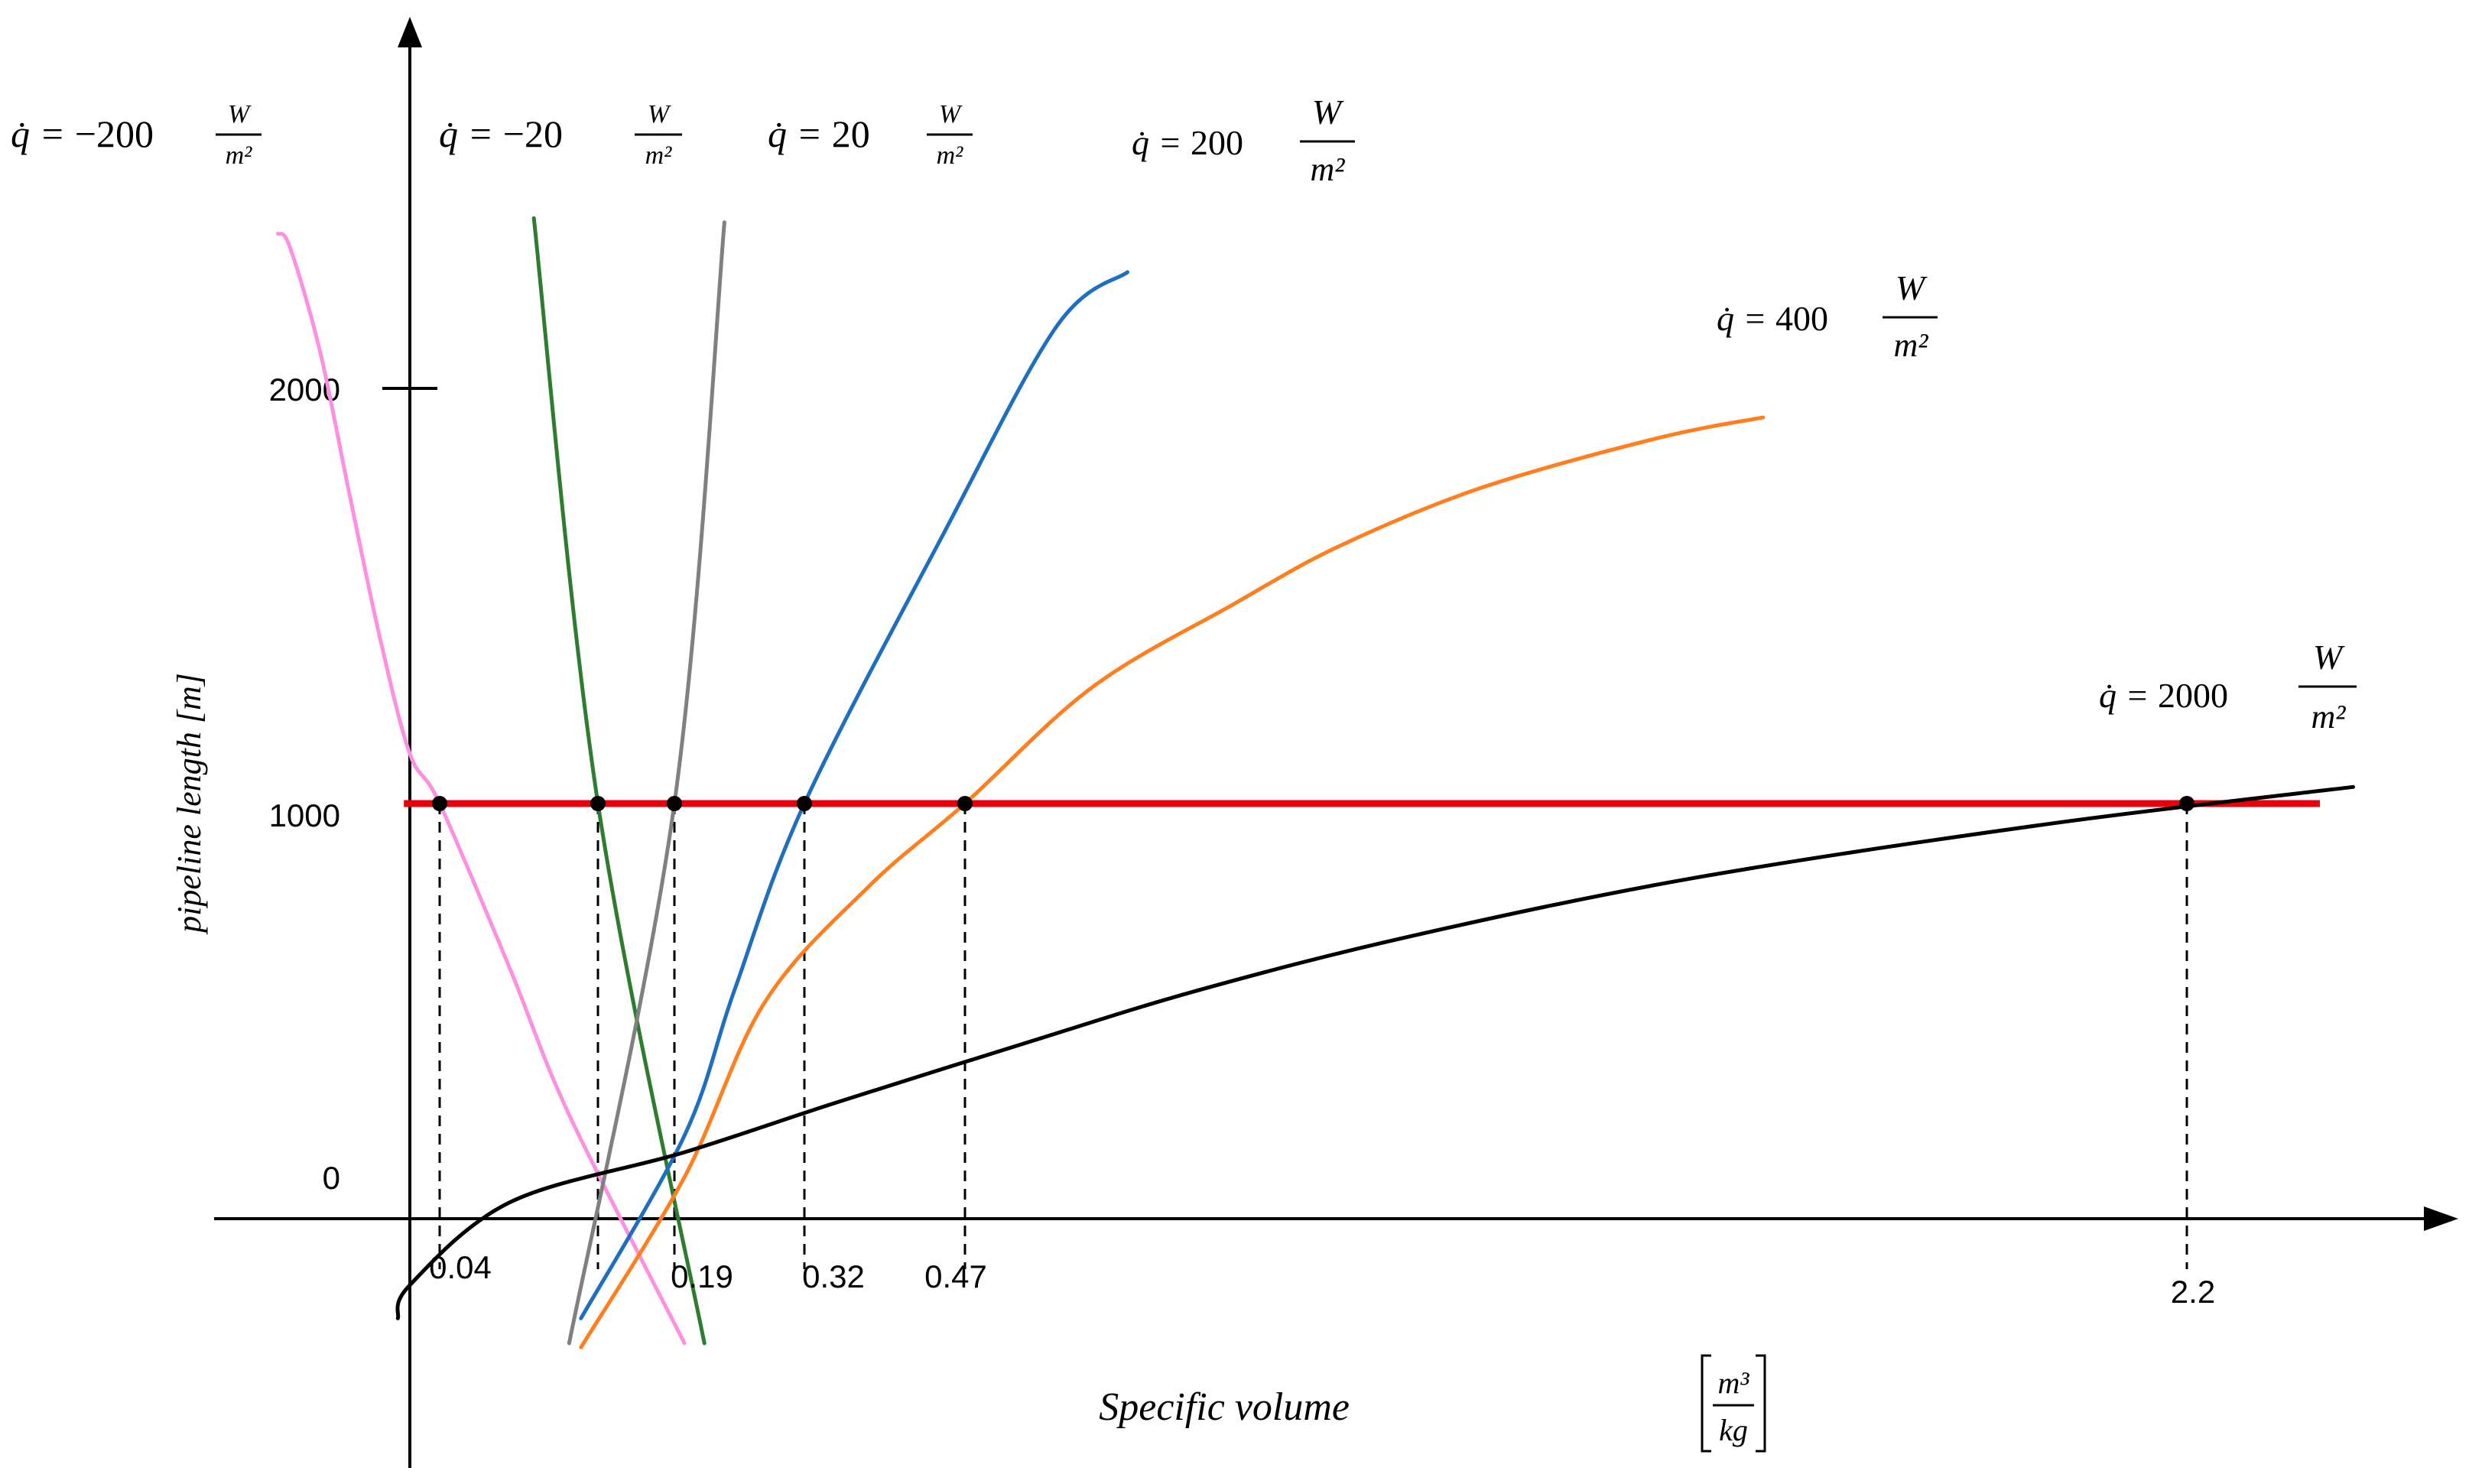 This screenshot has height=1484, width=2469. What do you see at coordinates (659, 156) in the screenshot?
I see `annotation-q-minus-20-unit-den: m²` at bounding box center [659, 156].